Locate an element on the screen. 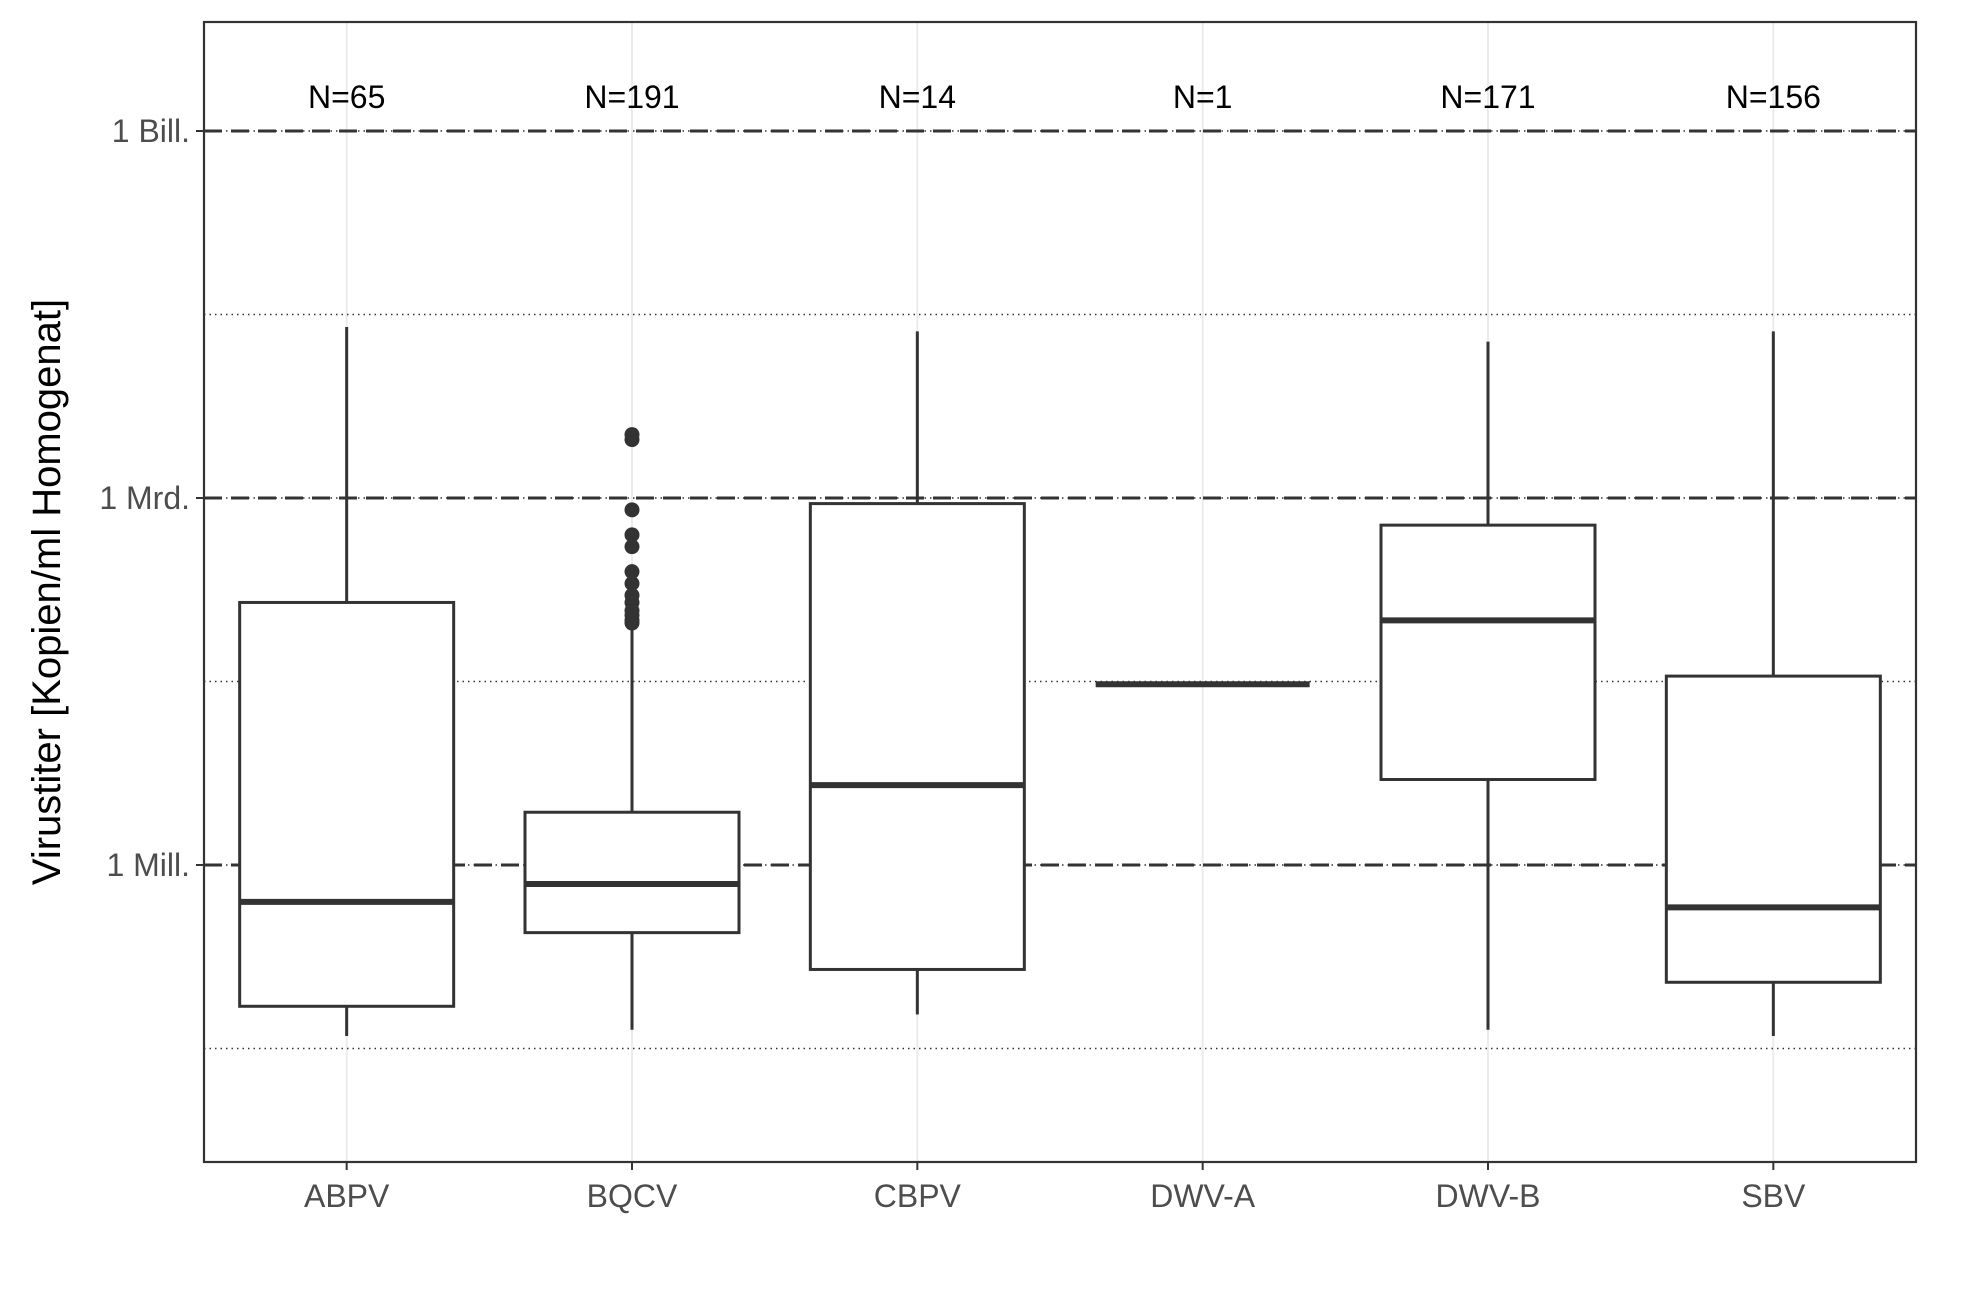 This screenshot has width=1962, height=1290. box-dwv-b is located at coordinates (1488, 685).